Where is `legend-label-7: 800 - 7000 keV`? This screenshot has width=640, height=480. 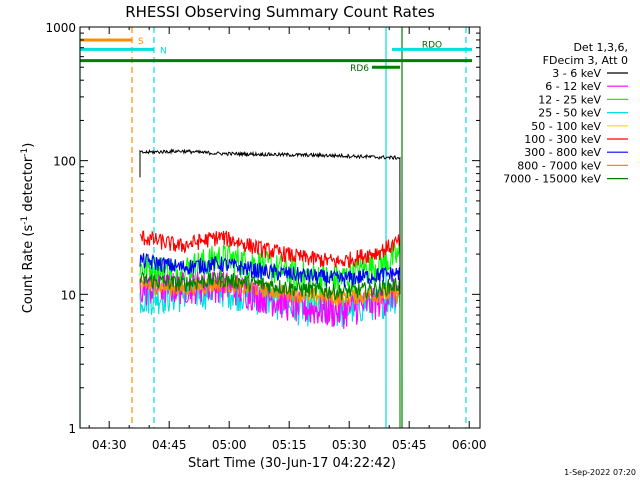
legend-label-7: 800 - 7000 keV is located at coordinates (559, 165).